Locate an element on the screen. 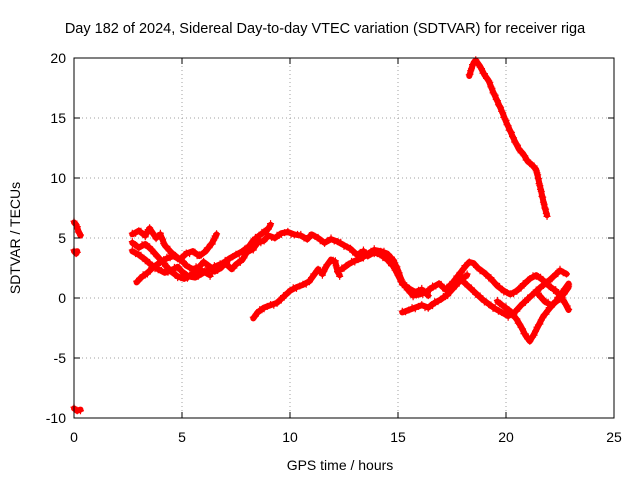 The image size is (640, 480). data-track-n is located at coordinates (553, 296).